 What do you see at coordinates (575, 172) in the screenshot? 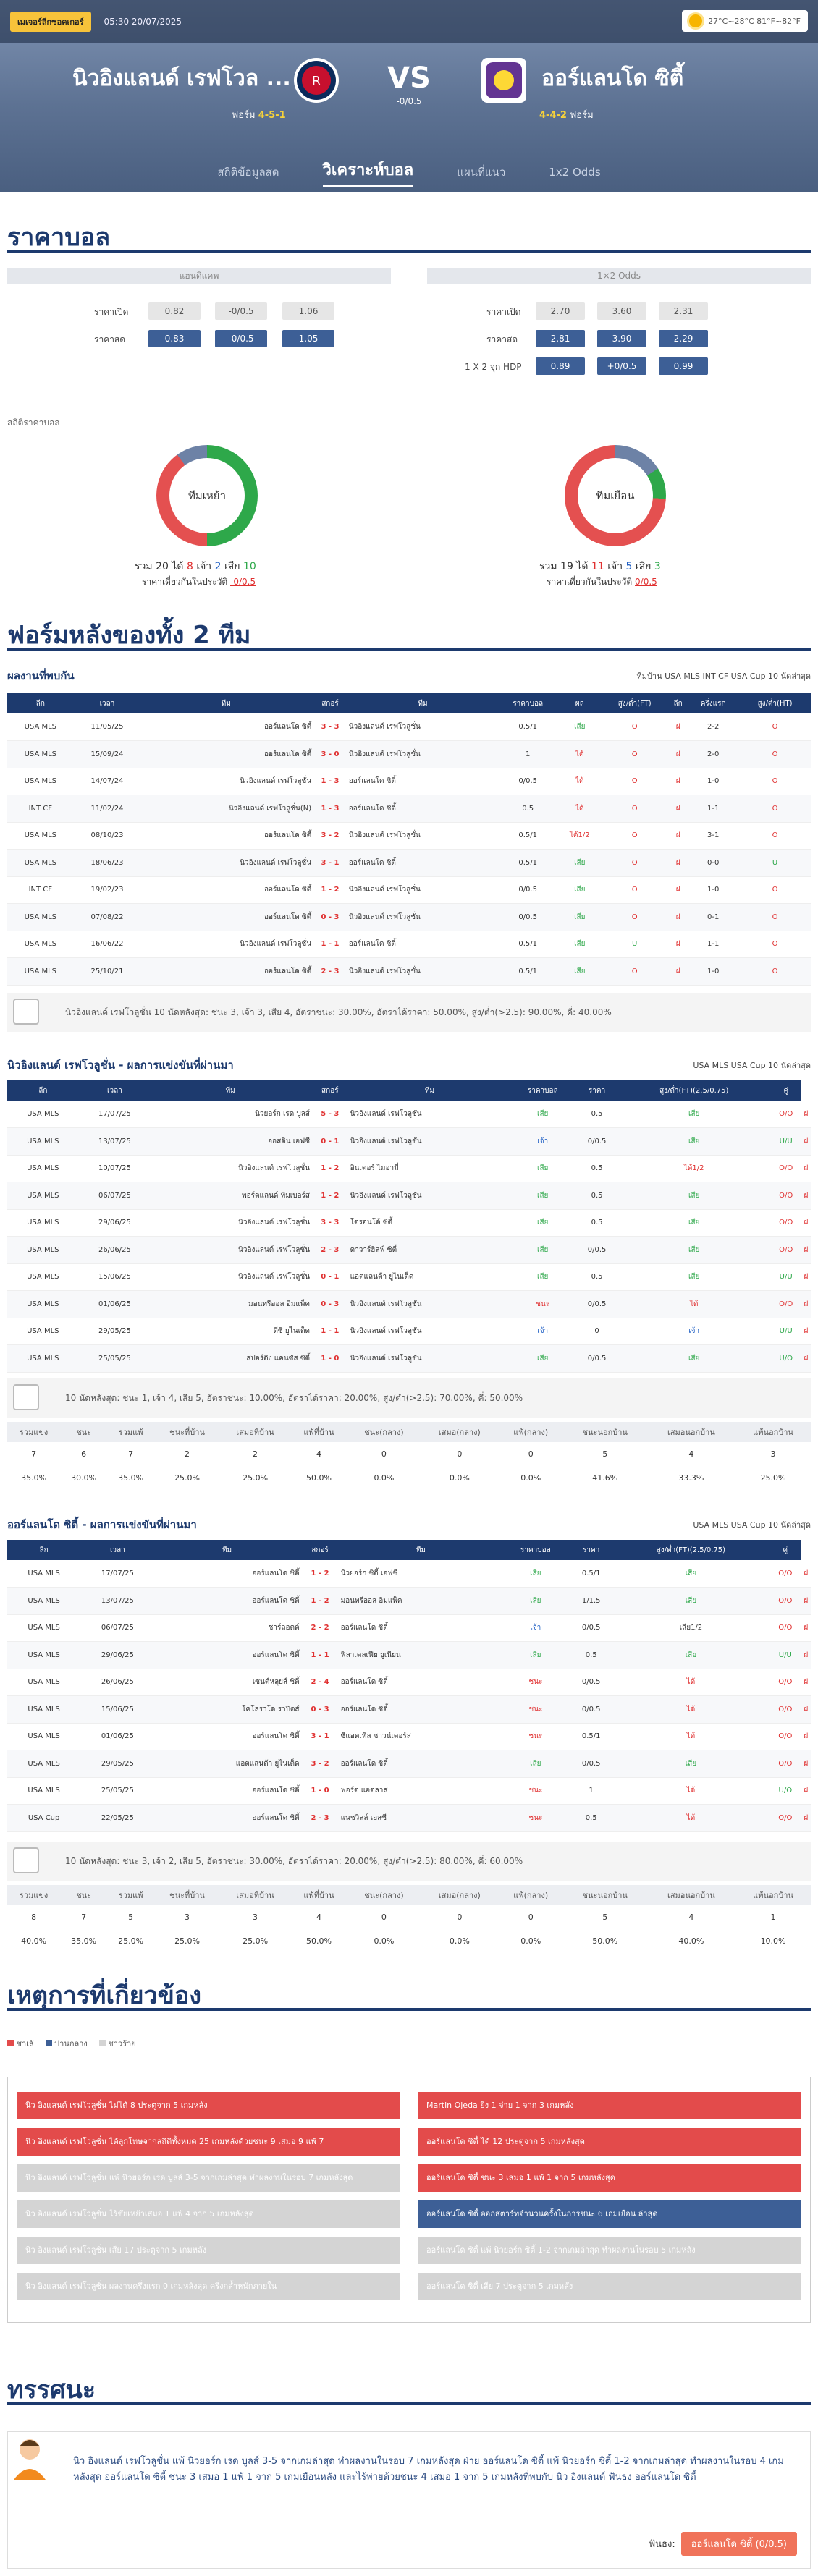
I see `tab-1x2-odds: 1x2 Odds` at bounding box center [575, 172].